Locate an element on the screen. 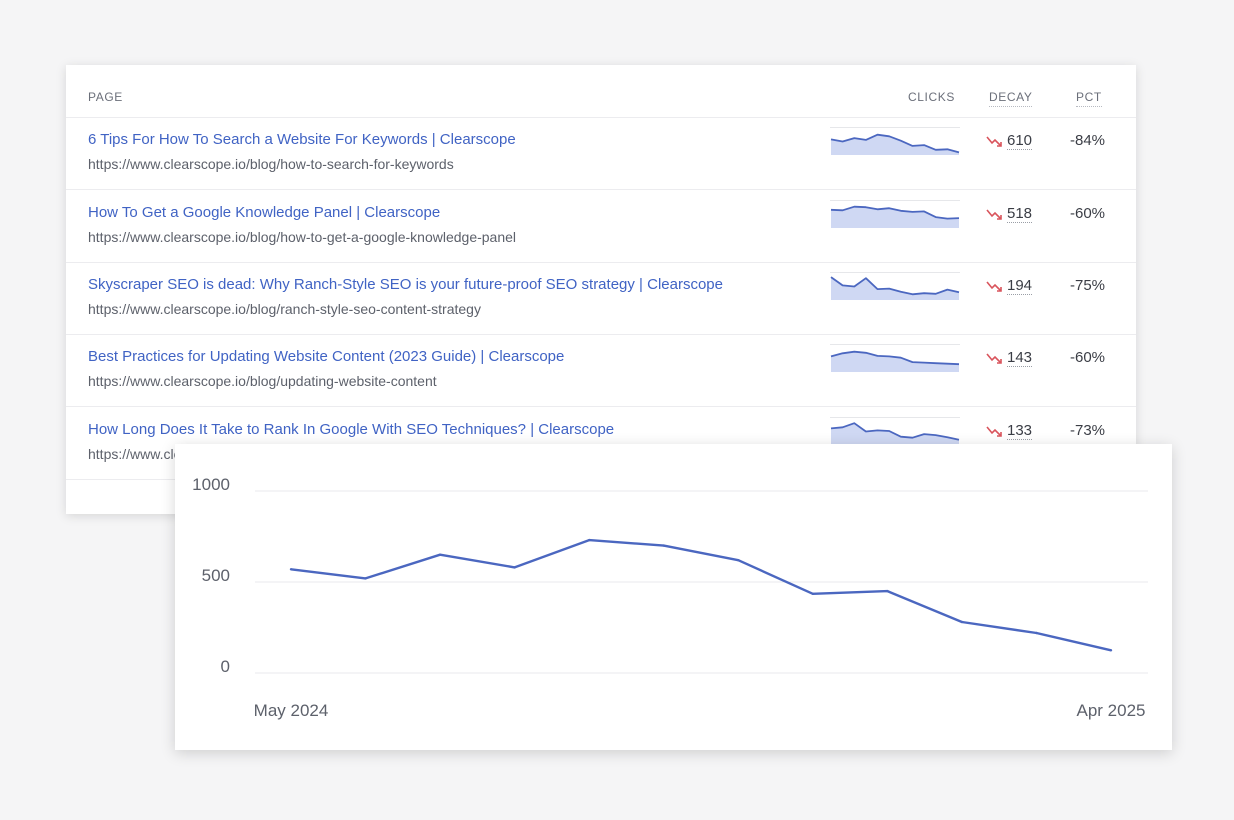 This screenshot has height=820, width=1234. decay-cell: 143 is located at coordinates (1009, 359).